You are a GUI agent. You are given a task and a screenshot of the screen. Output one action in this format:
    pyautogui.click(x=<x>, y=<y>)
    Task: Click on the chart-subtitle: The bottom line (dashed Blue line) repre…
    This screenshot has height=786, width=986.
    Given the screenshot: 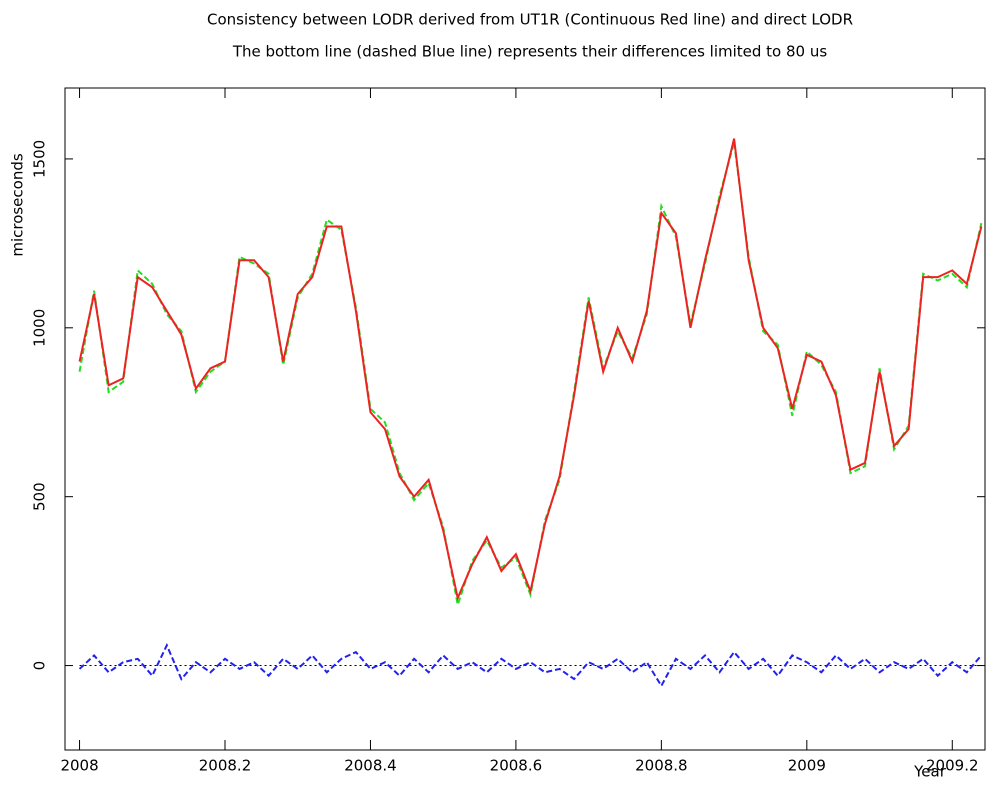 What is the action you would take?
    pyautogui.click(x=530, y=52)
    